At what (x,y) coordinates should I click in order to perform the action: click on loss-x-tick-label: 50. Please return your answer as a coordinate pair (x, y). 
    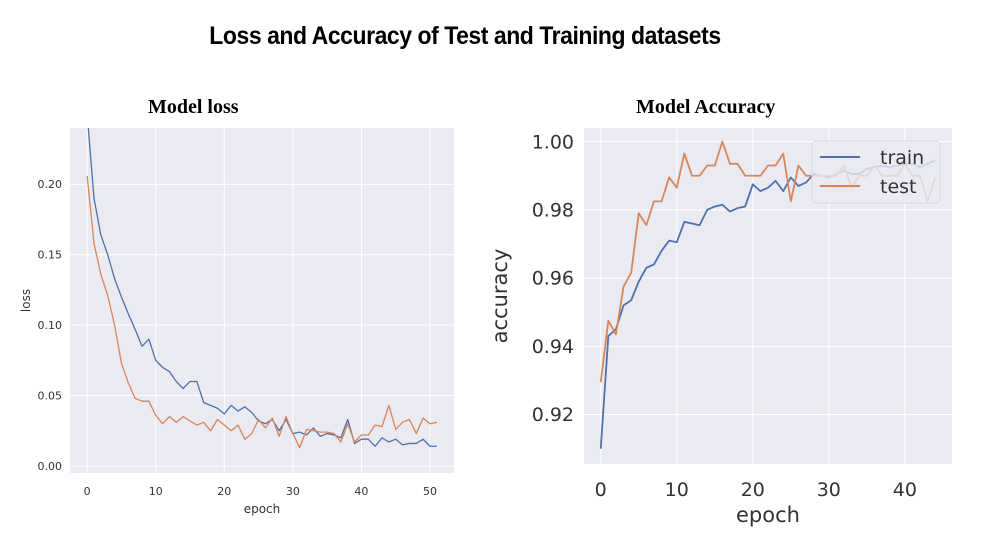
    Looking at the image, I should click on (430, 491).